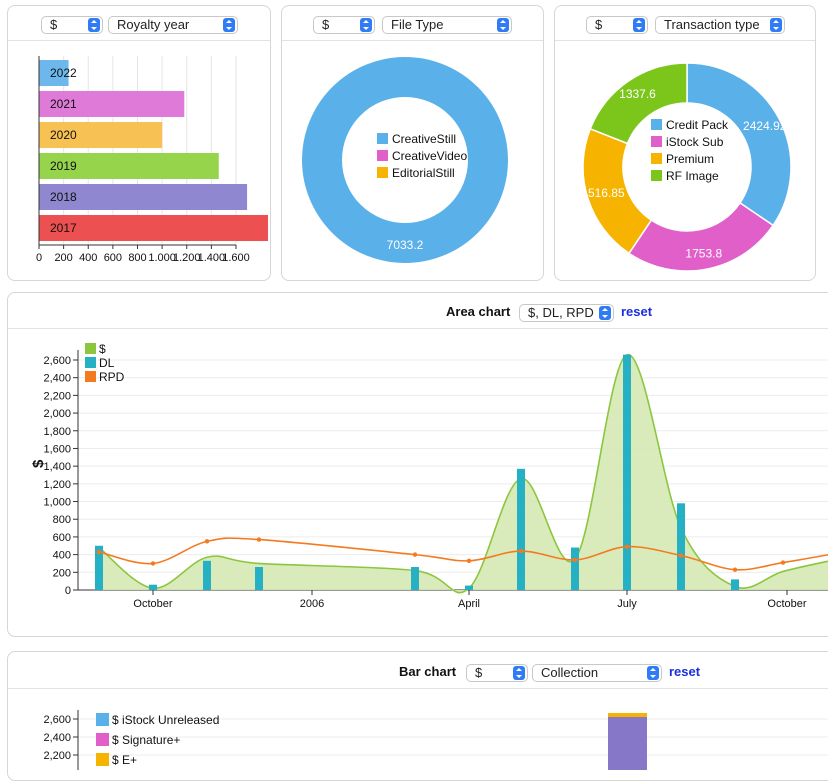 Image resolution: width=828 pixels, height=781 pixels. Describe the element at coordinates (312, 604) in the screenshot. I see `x-tick-label: 2006` at that location.